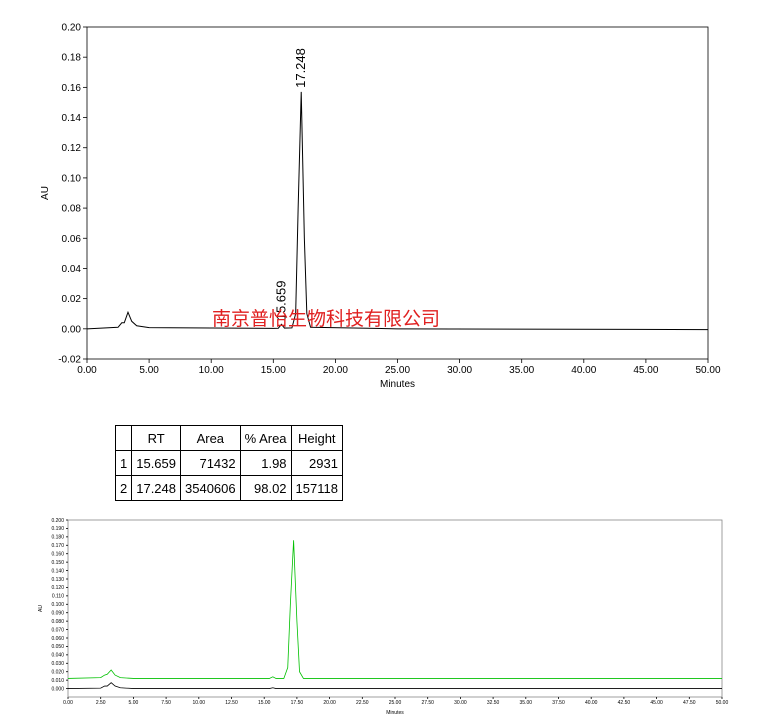 Image resolution: width=767 pixels, height=722 pixels. I want to click on y-tick-label: 0.060, so click(57, 639).